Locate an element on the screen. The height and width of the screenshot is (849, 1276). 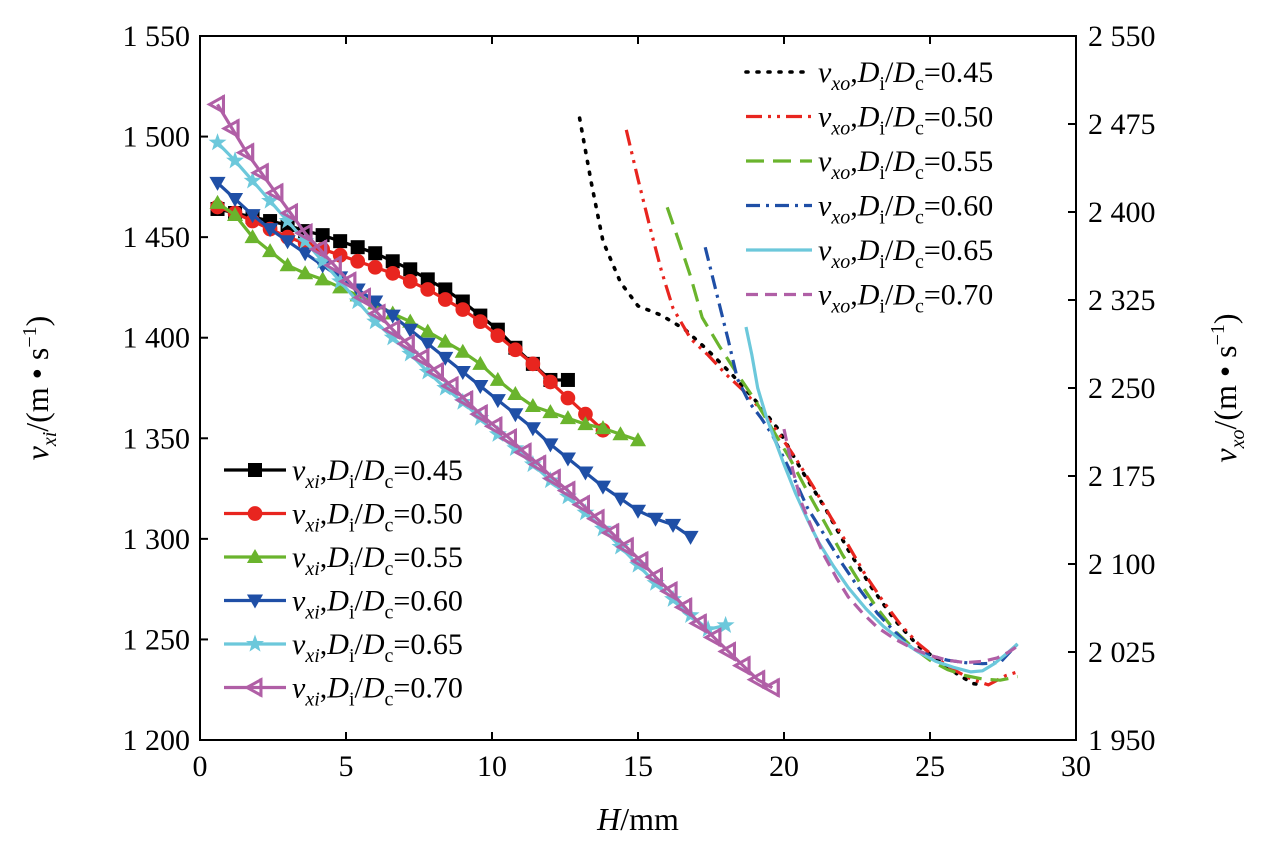
legend-inner-item-0.65: vxi,Di/Dc=0.65 is located at coordinates (343, 647).